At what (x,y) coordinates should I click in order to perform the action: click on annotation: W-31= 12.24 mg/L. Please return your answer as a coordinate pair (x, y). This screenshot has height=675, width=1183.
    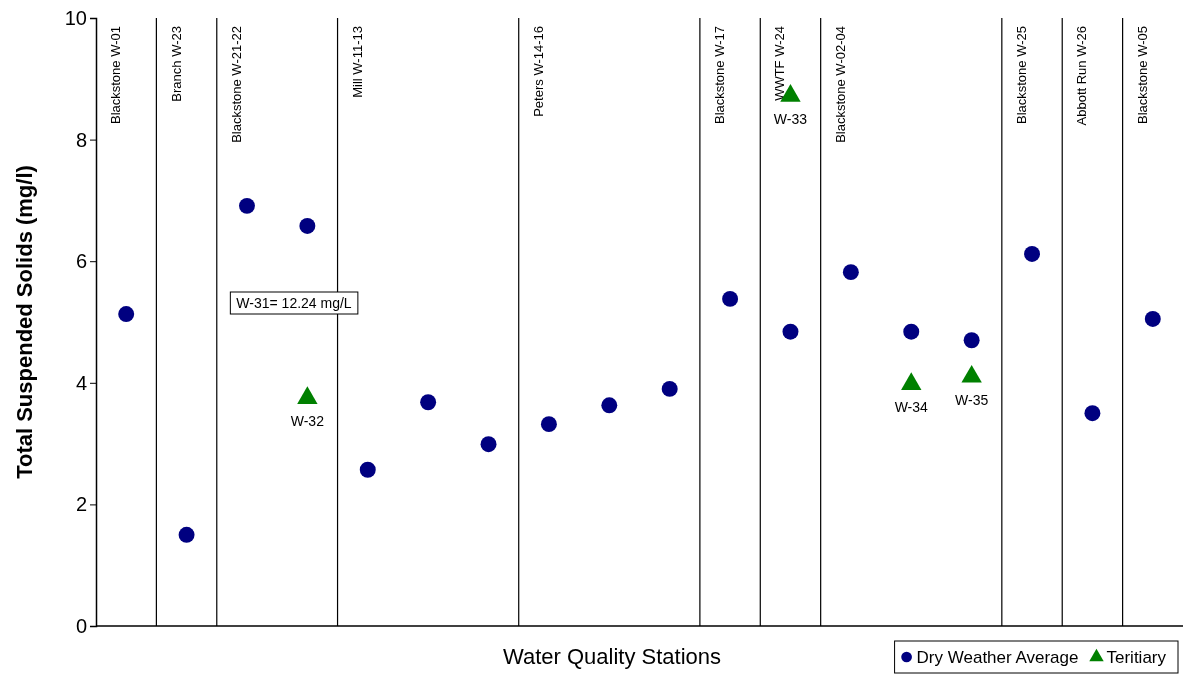
    Looking at the image, I should click on (294, 303).